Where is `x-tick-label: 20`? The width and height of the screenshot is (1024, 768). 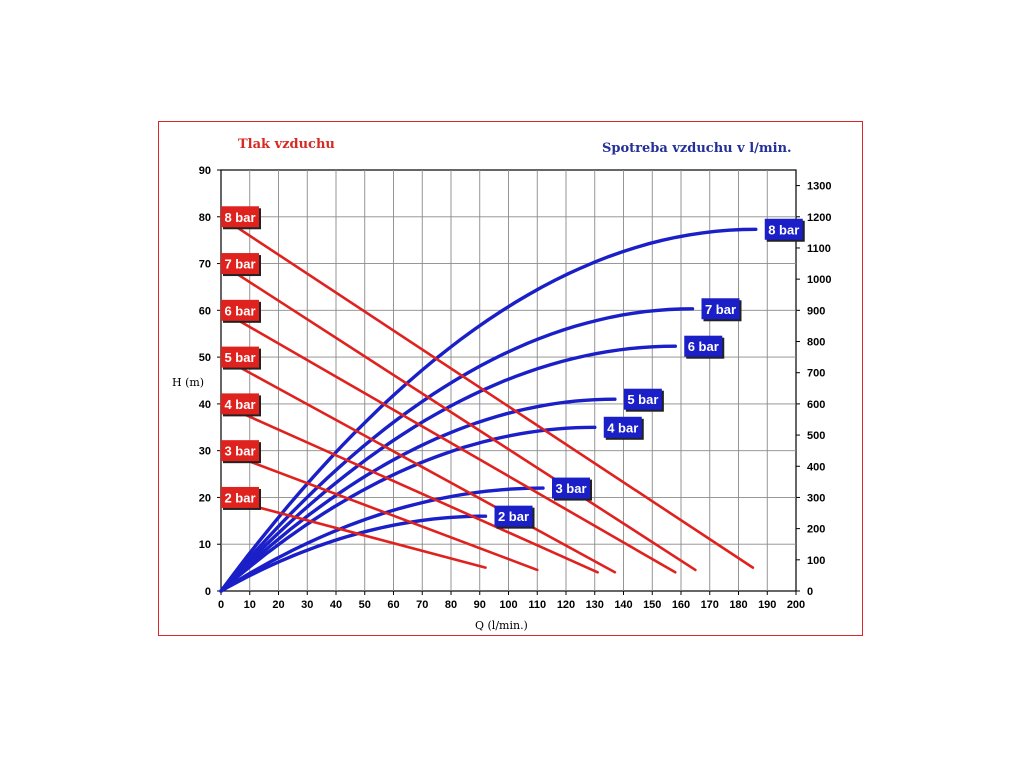 x-tick-label: 20 is located at coordinates (278, 605).